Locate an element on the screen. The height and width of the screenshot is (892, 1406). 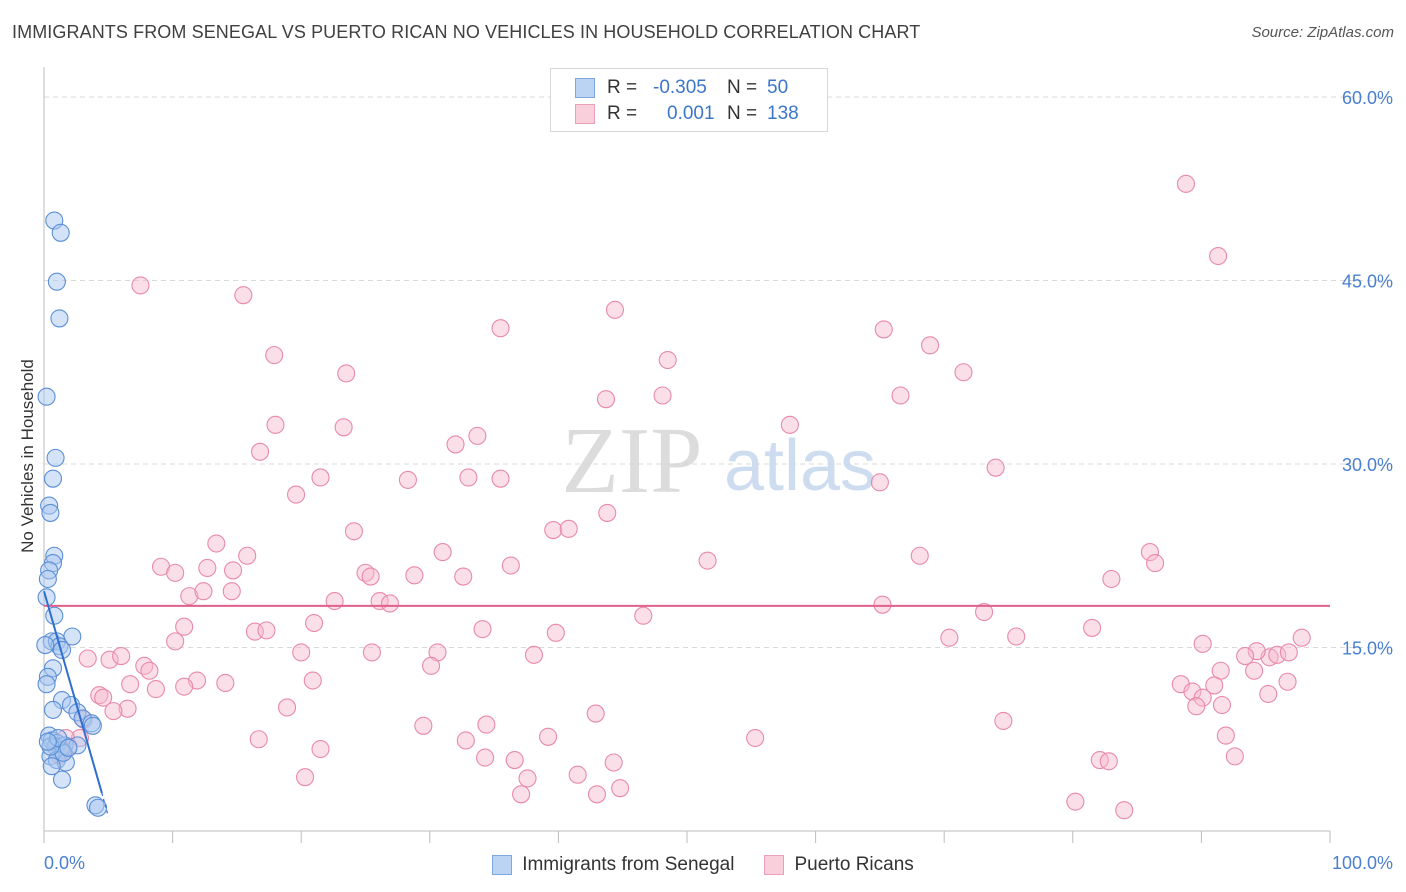
legend-row-senegal: R = -0.305 N = 50 is located at coordinates (681, 88).